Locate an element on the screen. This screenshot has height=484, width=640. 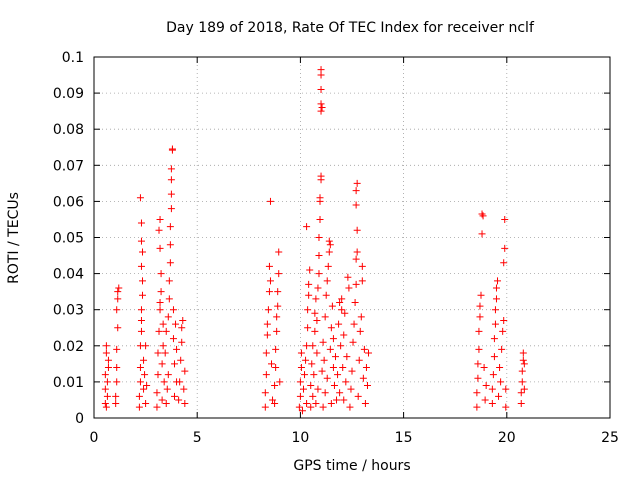
y-tick-label: 0.04 is located at coordinates (68, 275).